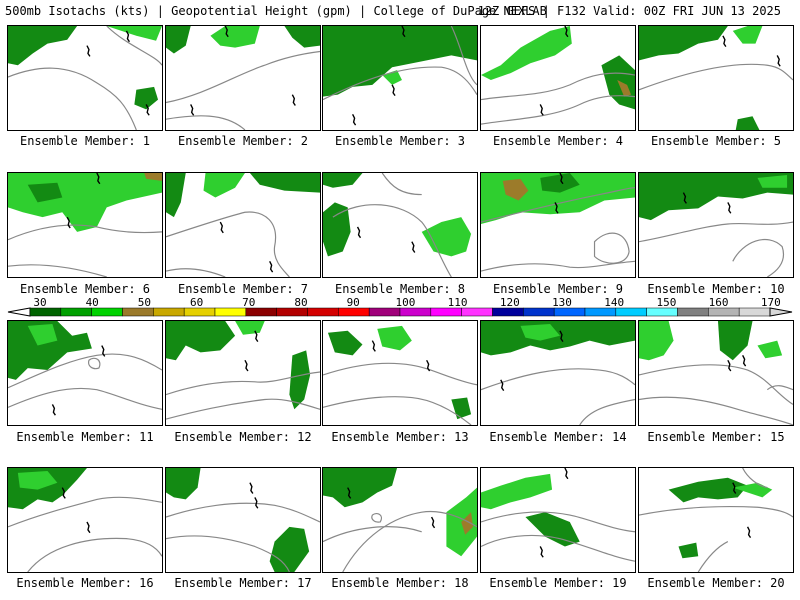 The height and width of the screenshot is (600, 800). What do you see at coordinates (716, 289) in the screenshot?
I see `ensemble-member-label: Ensemble Member: 10` at bounding box center [716, 289].